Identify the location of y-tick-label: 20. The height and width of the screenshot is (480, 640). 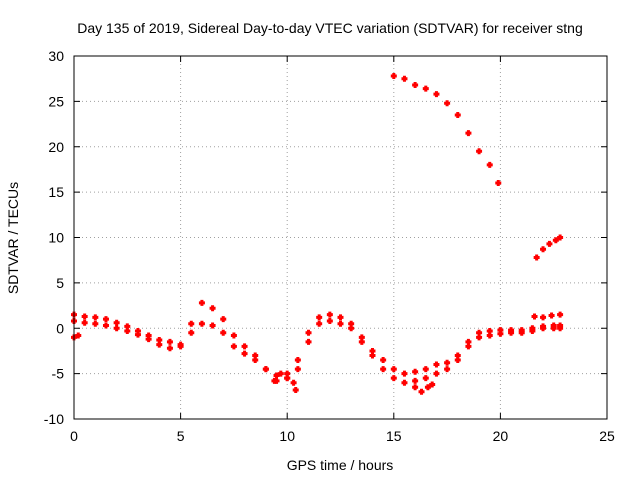
(56, 147).